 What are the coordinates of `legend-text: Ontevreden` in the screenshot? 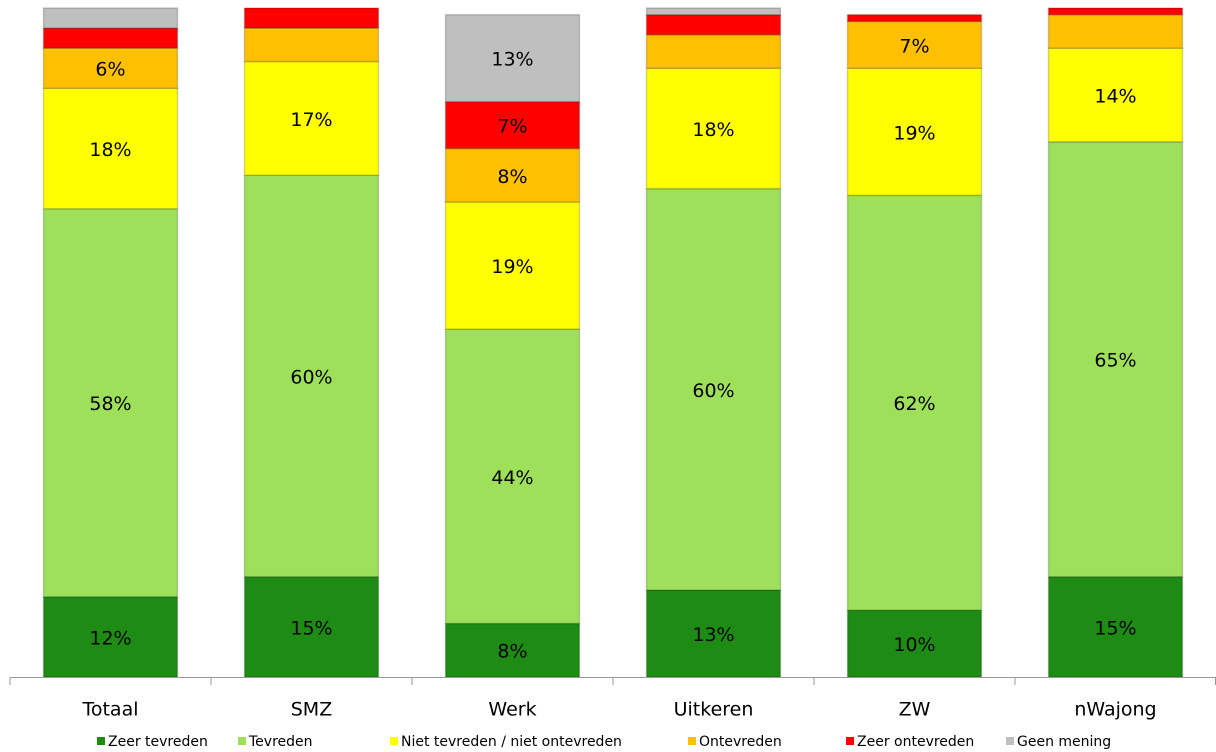 It's located at (740, 742).